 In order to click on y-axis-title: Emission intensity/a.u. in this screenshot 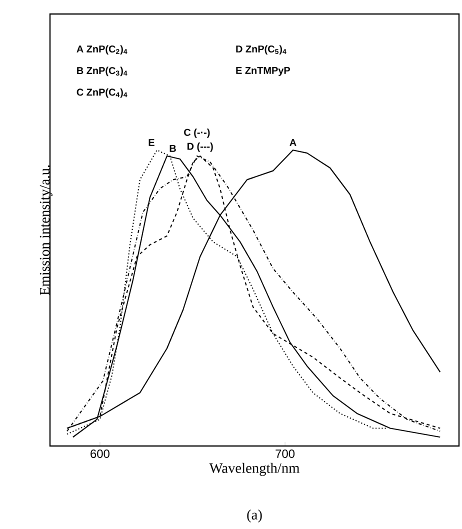, I will do `click(46, 230)`.